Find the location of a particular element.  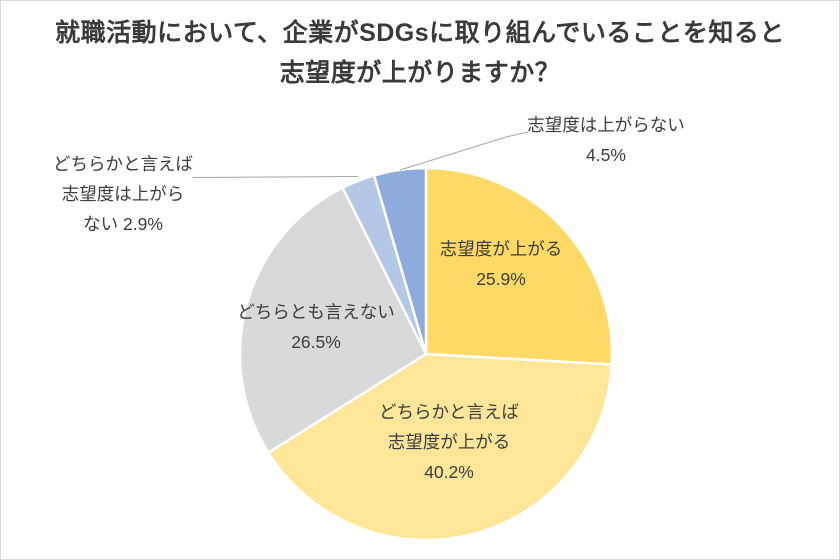

slice-label-text: どちらとも言えない is located at coordinates (316, 312).